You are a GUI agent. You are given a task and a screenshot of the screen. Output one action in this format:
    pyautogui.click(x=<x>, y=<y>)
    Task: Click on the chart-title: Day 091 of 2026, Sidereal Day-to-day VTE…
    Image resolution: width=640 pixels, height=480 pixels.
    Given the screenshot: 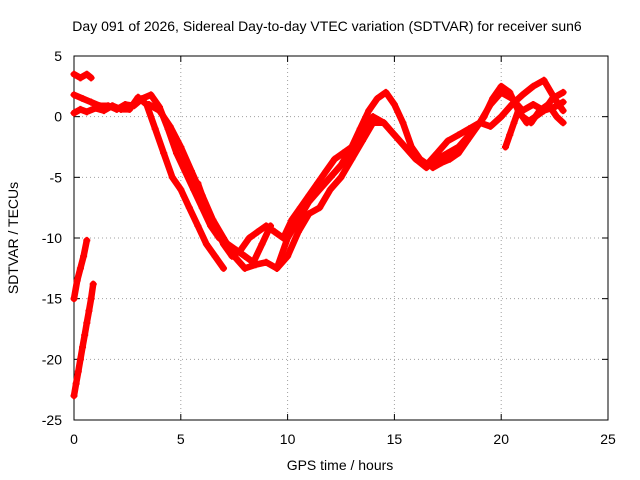 What is the action you would take?
    pyautogui.click(x=327, y=26)
    